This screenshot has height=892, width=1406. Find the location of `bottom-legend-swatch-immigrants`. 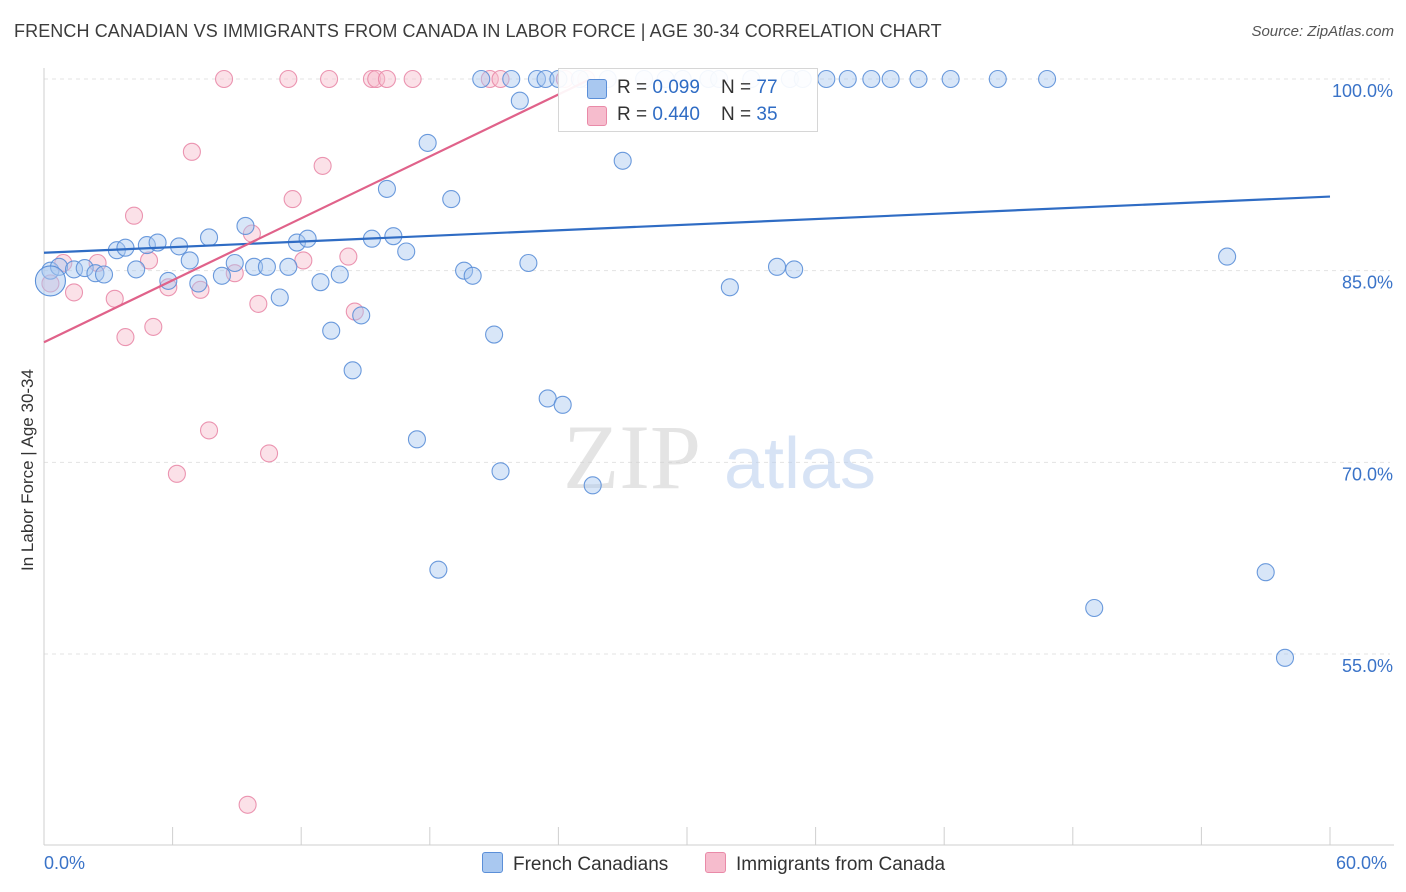

bottom-legend-swatch-immigrants is located at coordinates (715, 862).